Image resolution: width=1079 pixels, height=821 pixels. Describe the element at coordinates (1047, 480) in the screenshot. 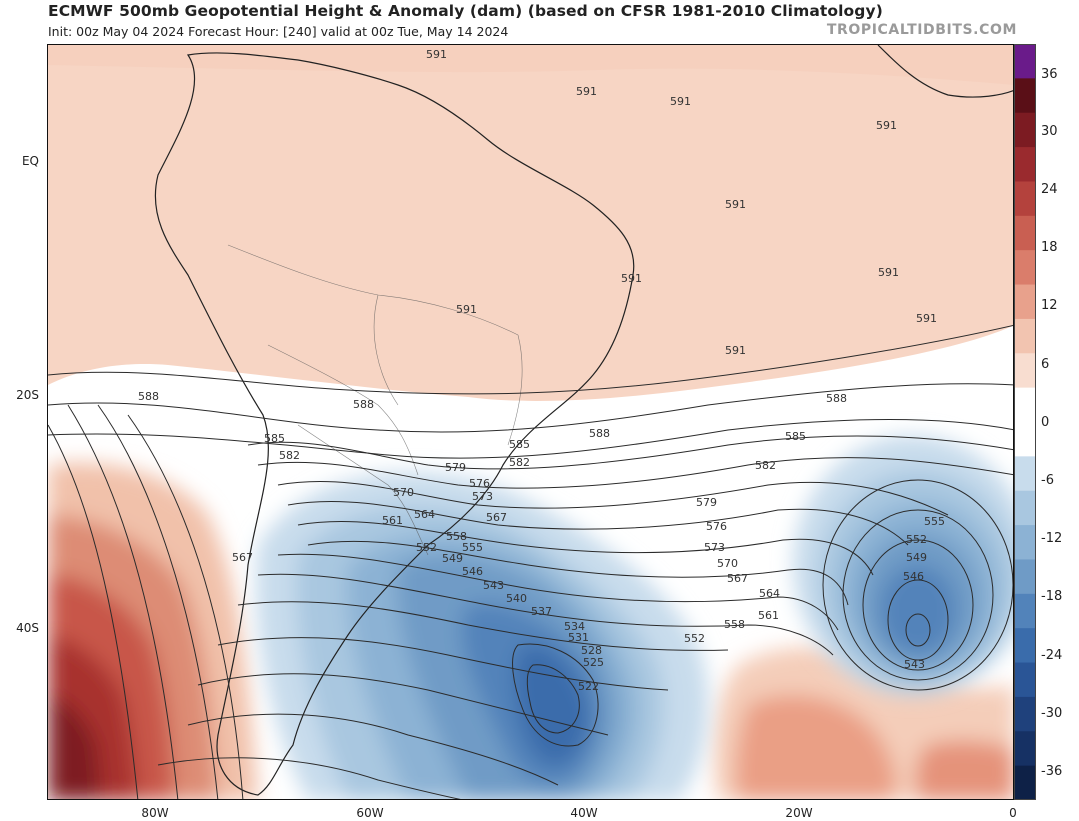

I see `colorbar-tick: -6` at that location.